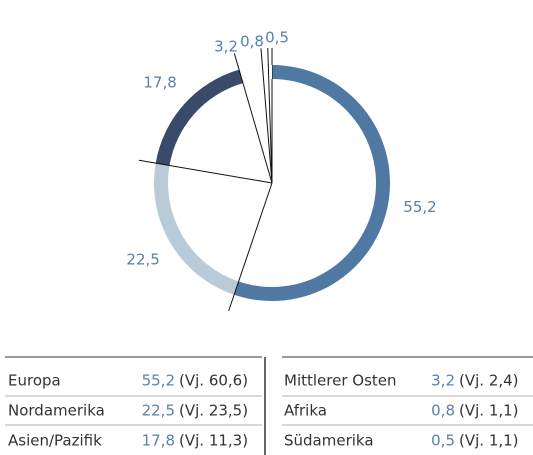 The image size is (533, 455). What do you see at coordinates (158, 441) in the screenshot?
I see `share-value: 17,8` at bounding box center [158, 441].